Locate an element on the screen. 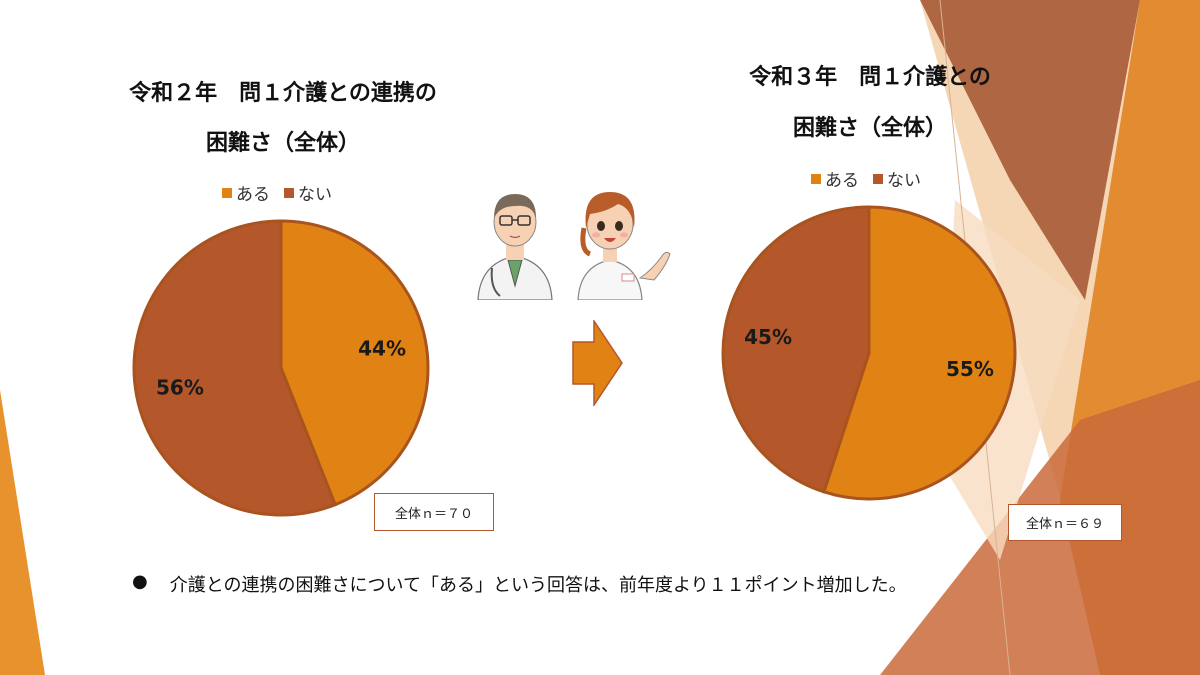 This screenshot has height=675, width=1200. left-sample-size-box: 全体ｎ＝７０ is located at coordinates (434, 512).